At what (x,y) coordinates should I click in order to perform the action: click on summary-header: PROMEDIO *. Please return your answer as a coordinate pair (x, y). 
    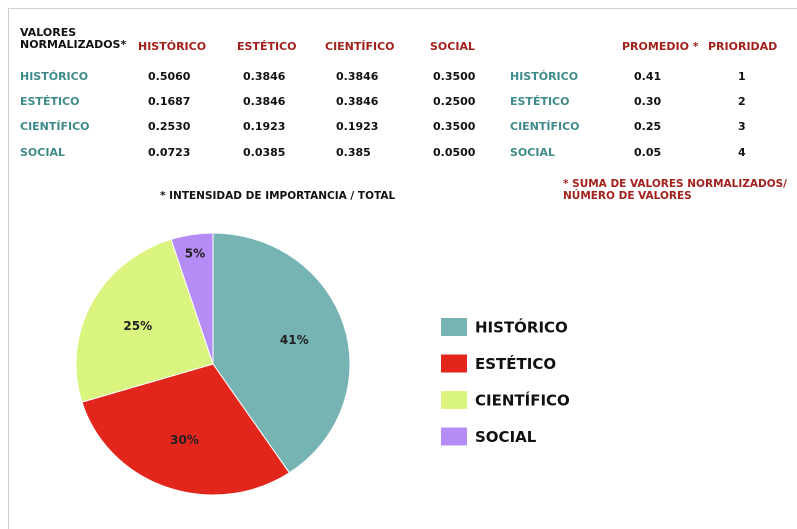
    Looking at the image, I should click on (660, 46).